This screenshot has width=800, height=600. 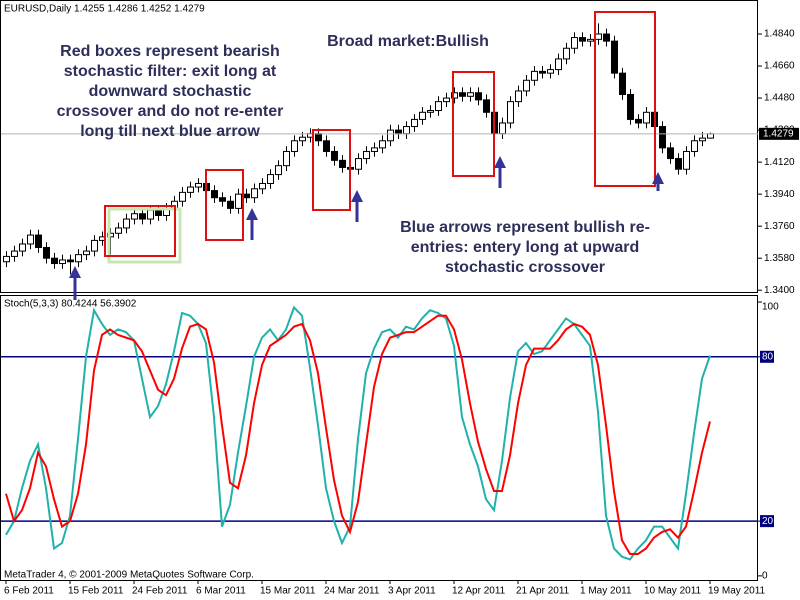 What do you see at coordinates (412, 591) in the screenshot?
I see `x-tick-label: 3 Apr 2011` at bounding box center [412, 591].